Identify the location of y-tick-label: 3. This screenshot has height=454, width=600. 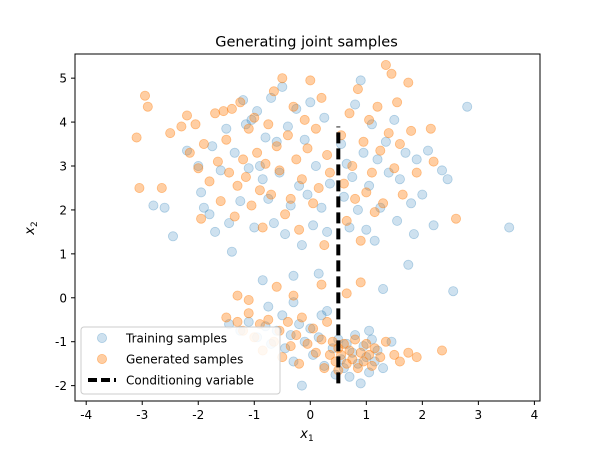
(63, 167).